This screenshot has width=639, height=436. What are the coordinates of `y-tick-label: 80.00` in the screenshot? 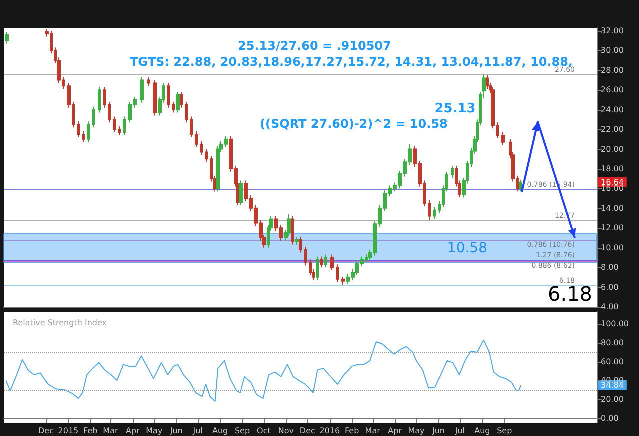 It's located at (612, 343).